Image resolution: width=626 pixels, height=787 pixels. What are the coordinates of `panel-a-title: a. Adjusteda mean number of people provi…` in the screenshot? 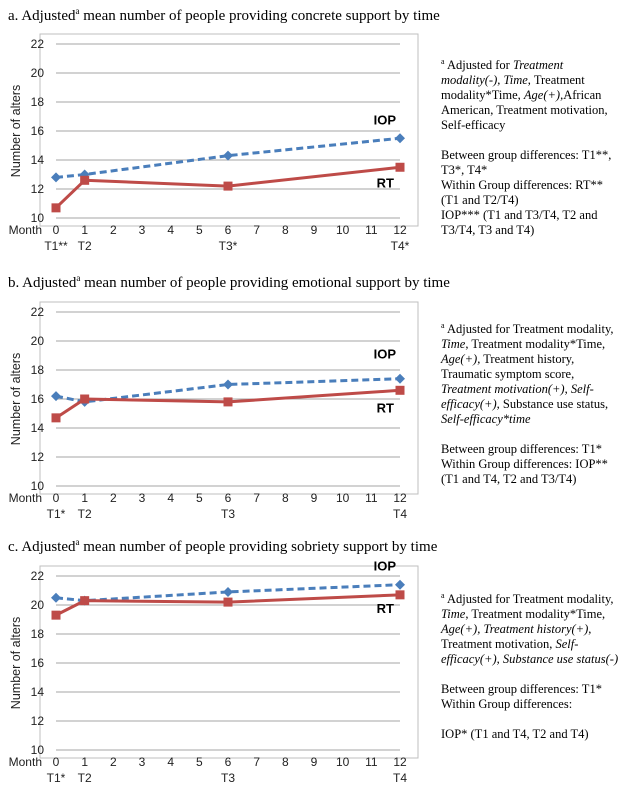 It's located at (224, 15).